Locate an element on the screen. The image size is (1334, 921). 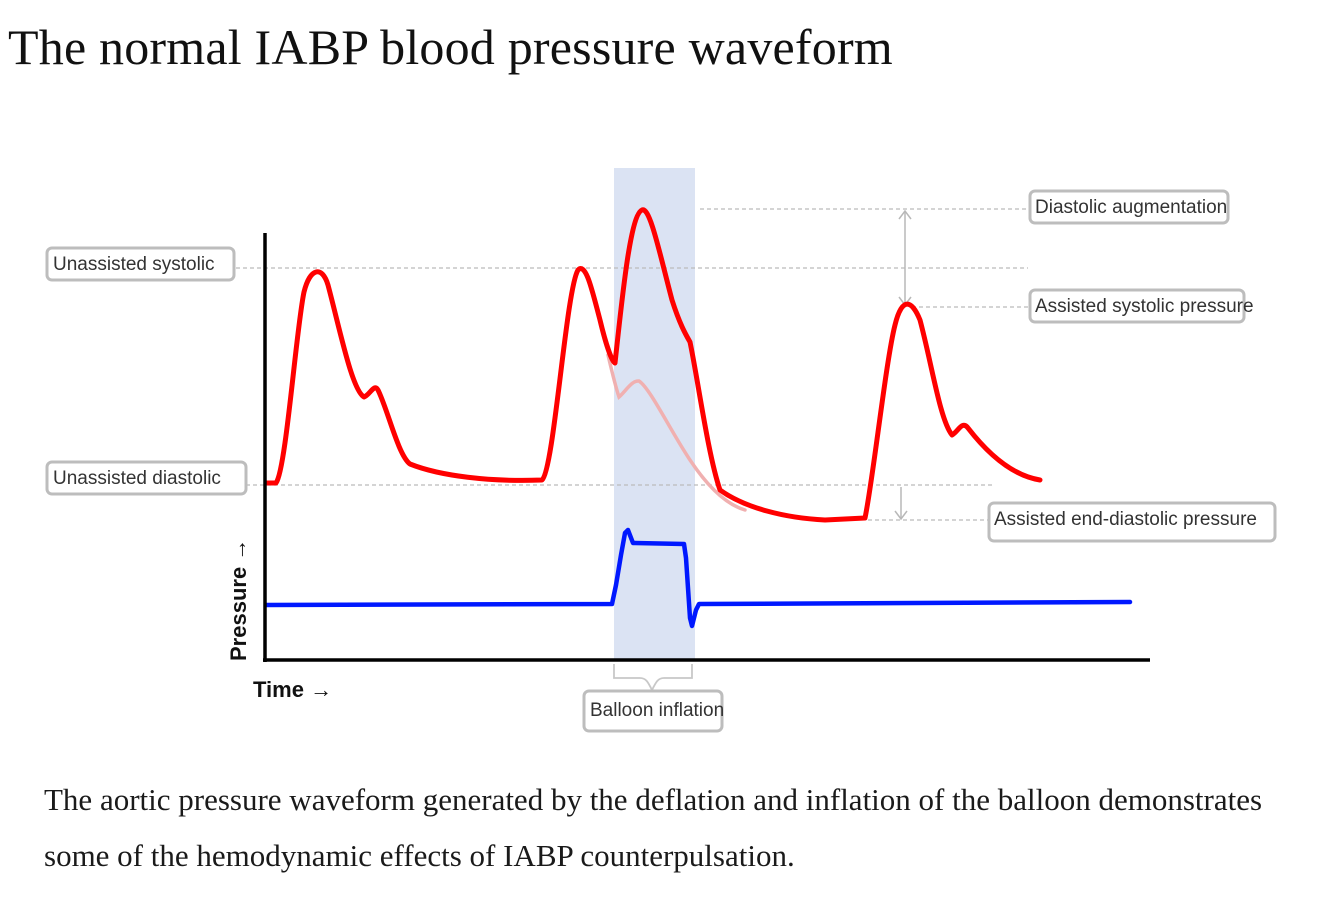
label-assisted-systolic: Assisted systolic pressure is located at coordinates (1141, 306).